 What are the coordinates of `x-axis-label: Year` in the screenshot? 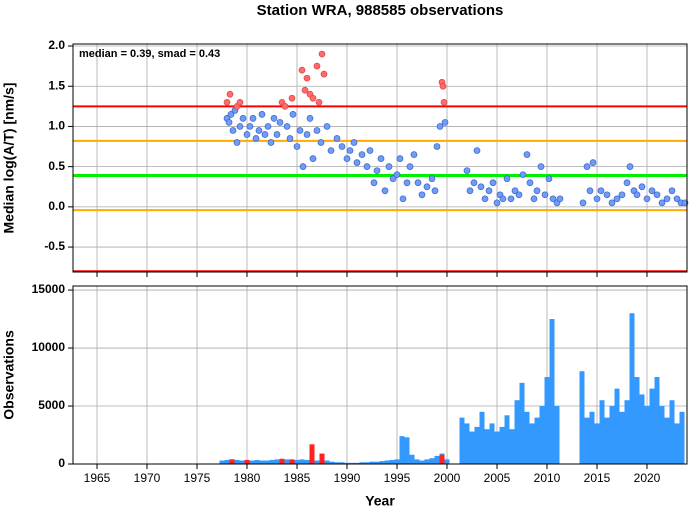 It's located at (380, 501).